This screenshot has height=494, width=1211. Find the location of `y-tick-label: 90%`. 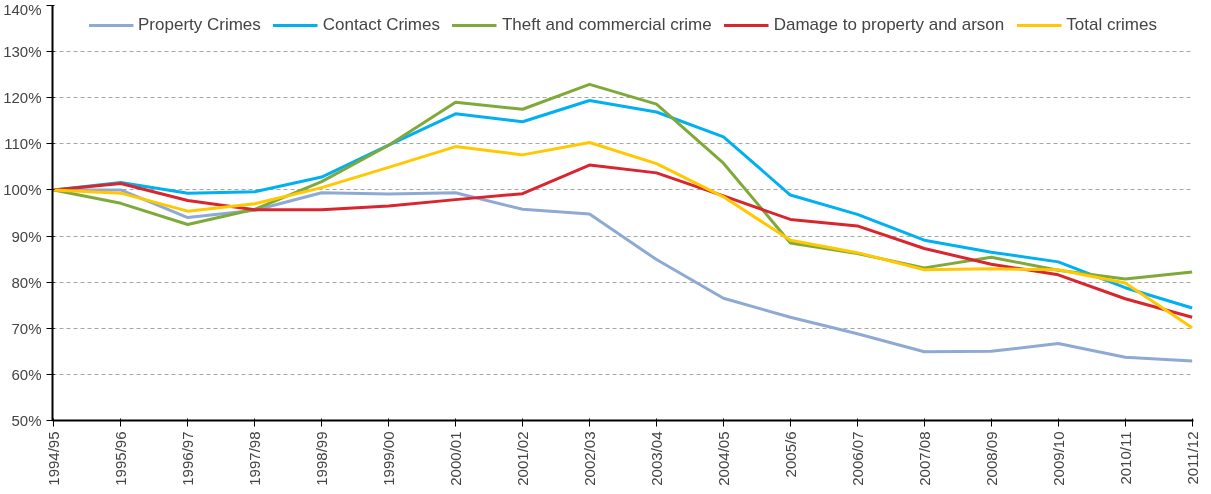

y-tick-label: 90% is located at coordinates (26, 236).